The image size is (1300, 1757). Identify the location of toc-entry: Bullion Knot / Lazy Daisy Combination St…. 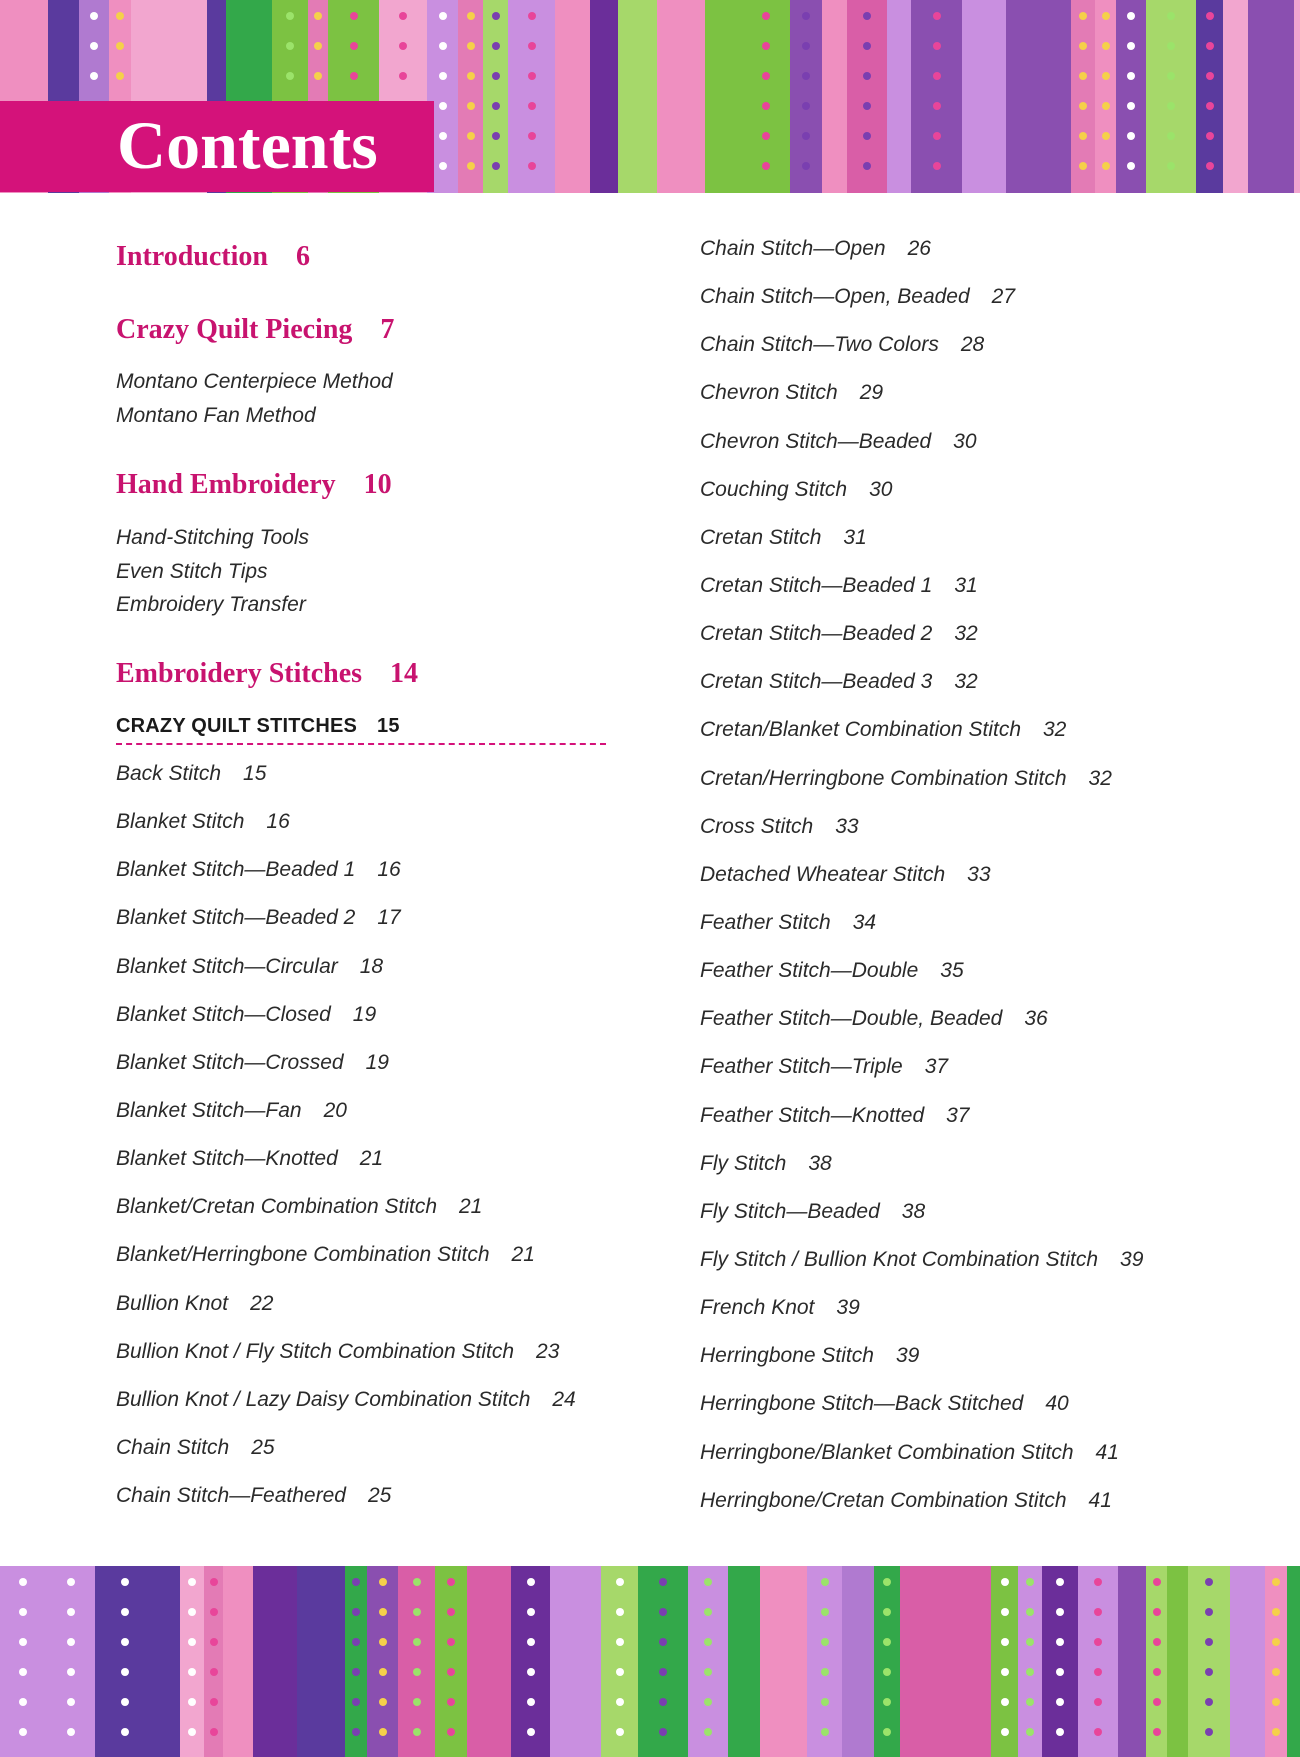
(346, 1400).